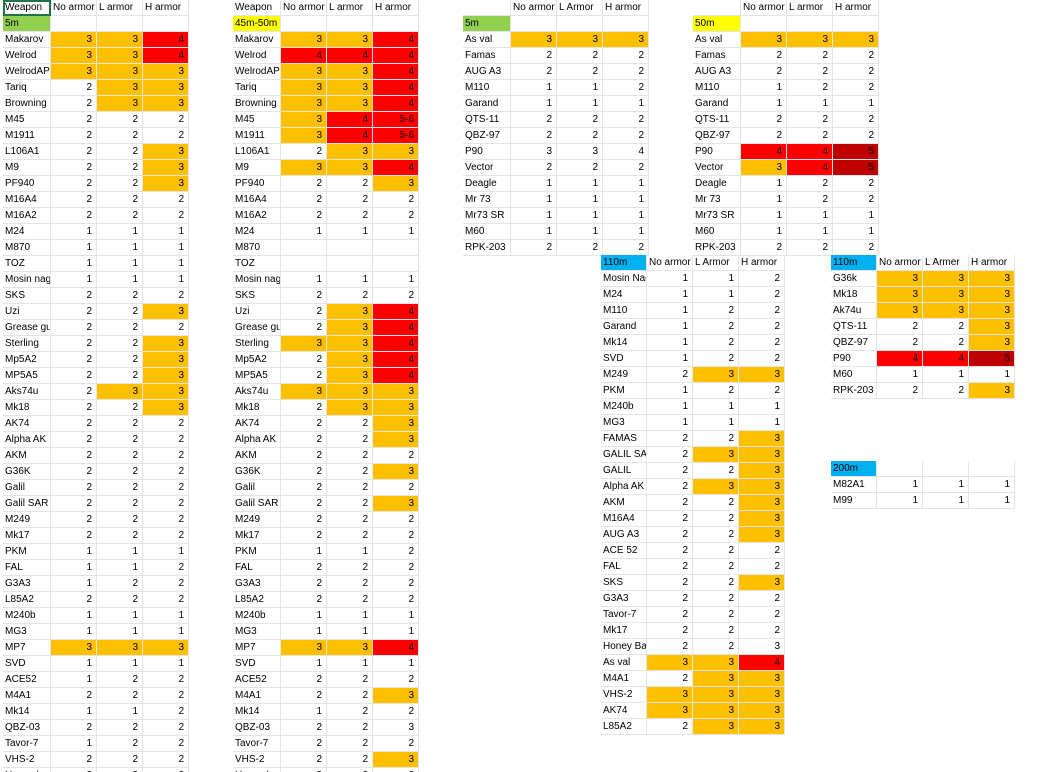 The width and height of the screenshot is (1050, 772). I want to click on range-label: 45m-50m, so click(257, 24).